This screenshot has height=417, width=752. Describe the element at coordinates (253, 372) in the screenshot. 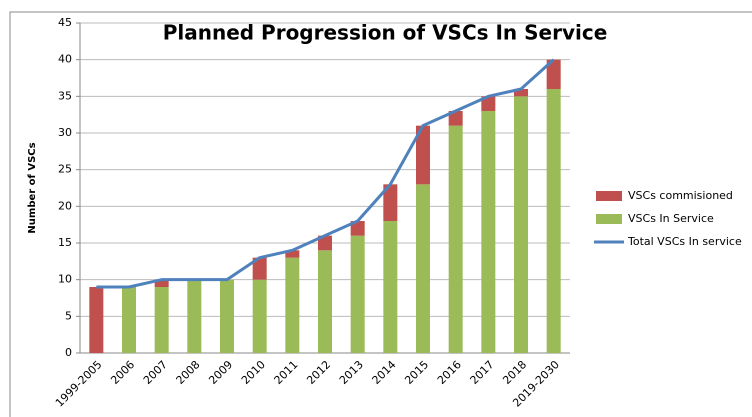

I see `x-tick-label: 2010` at that location.